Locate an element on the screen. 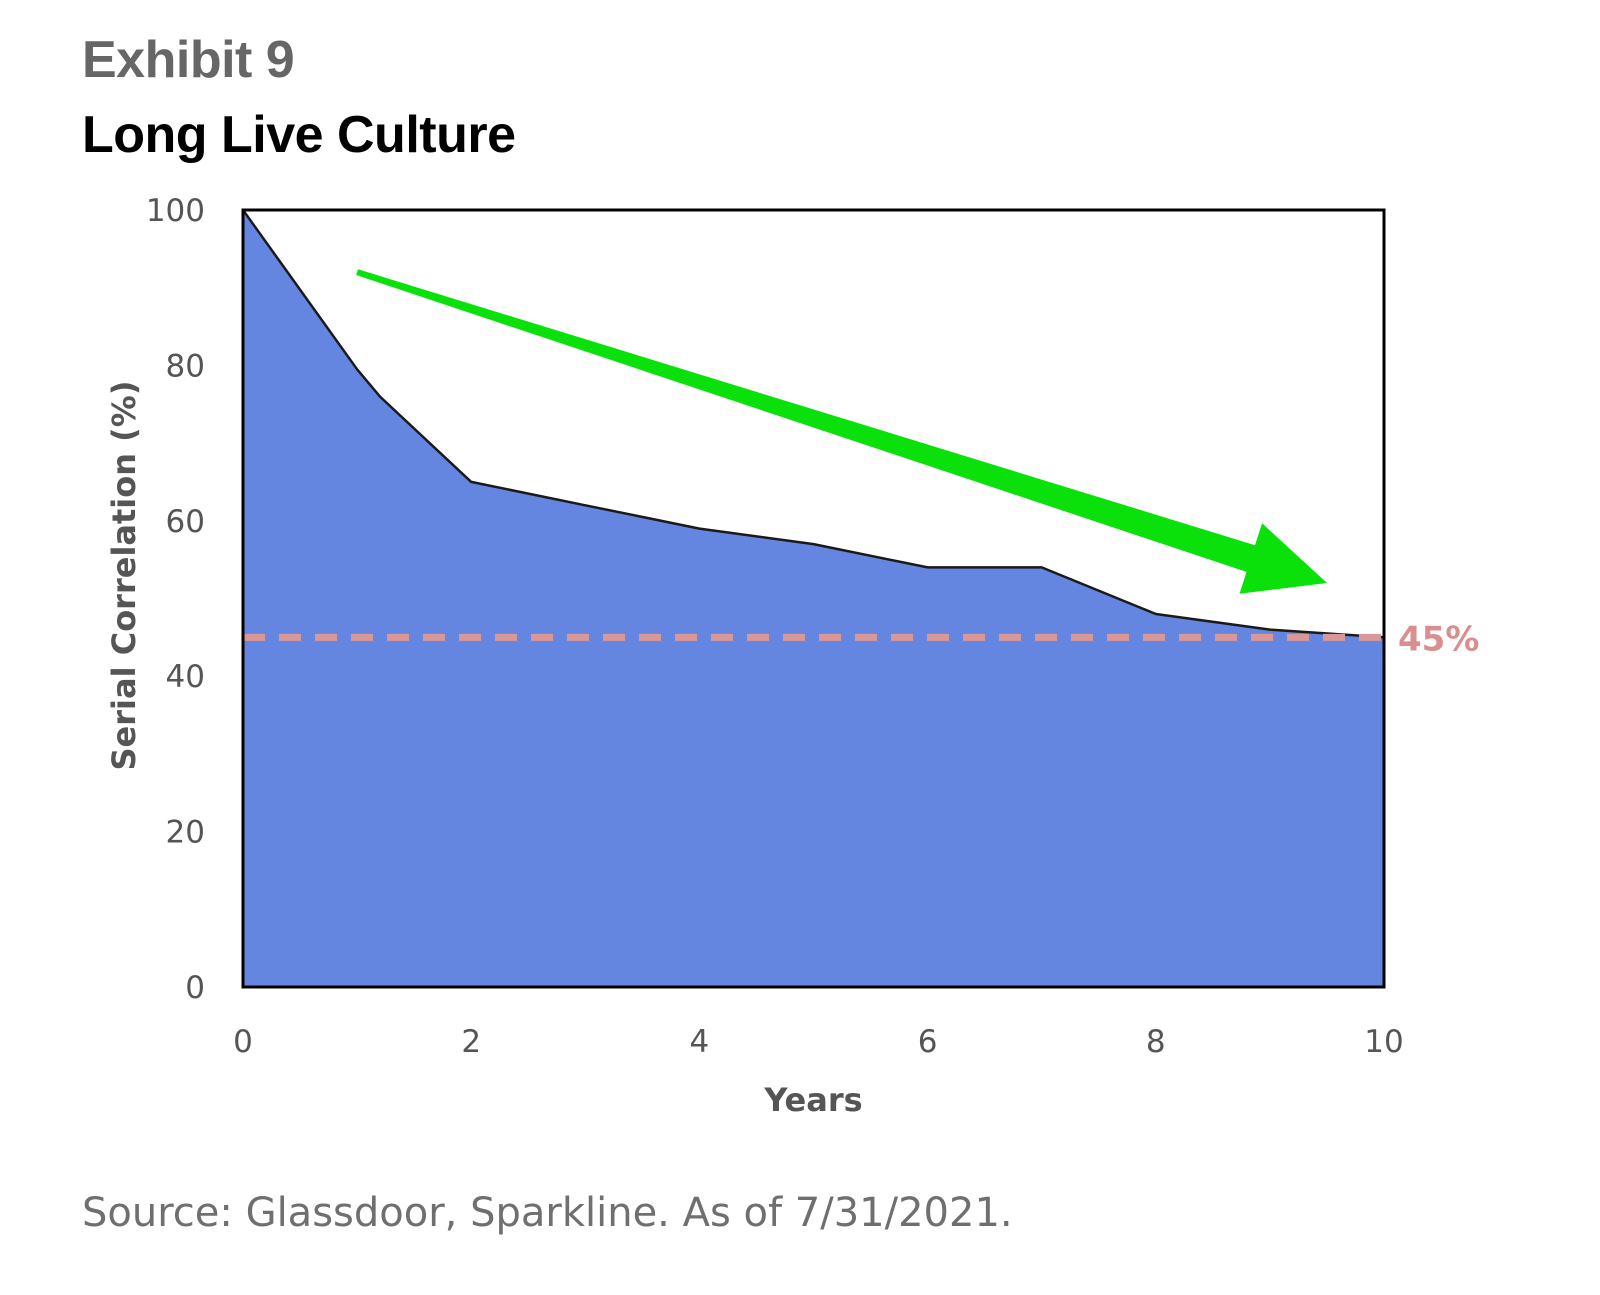 Image resolution: width=1600 pixels, height=1295 pixels. x-tick-label: 0 is located at coordinates (243, 1042).